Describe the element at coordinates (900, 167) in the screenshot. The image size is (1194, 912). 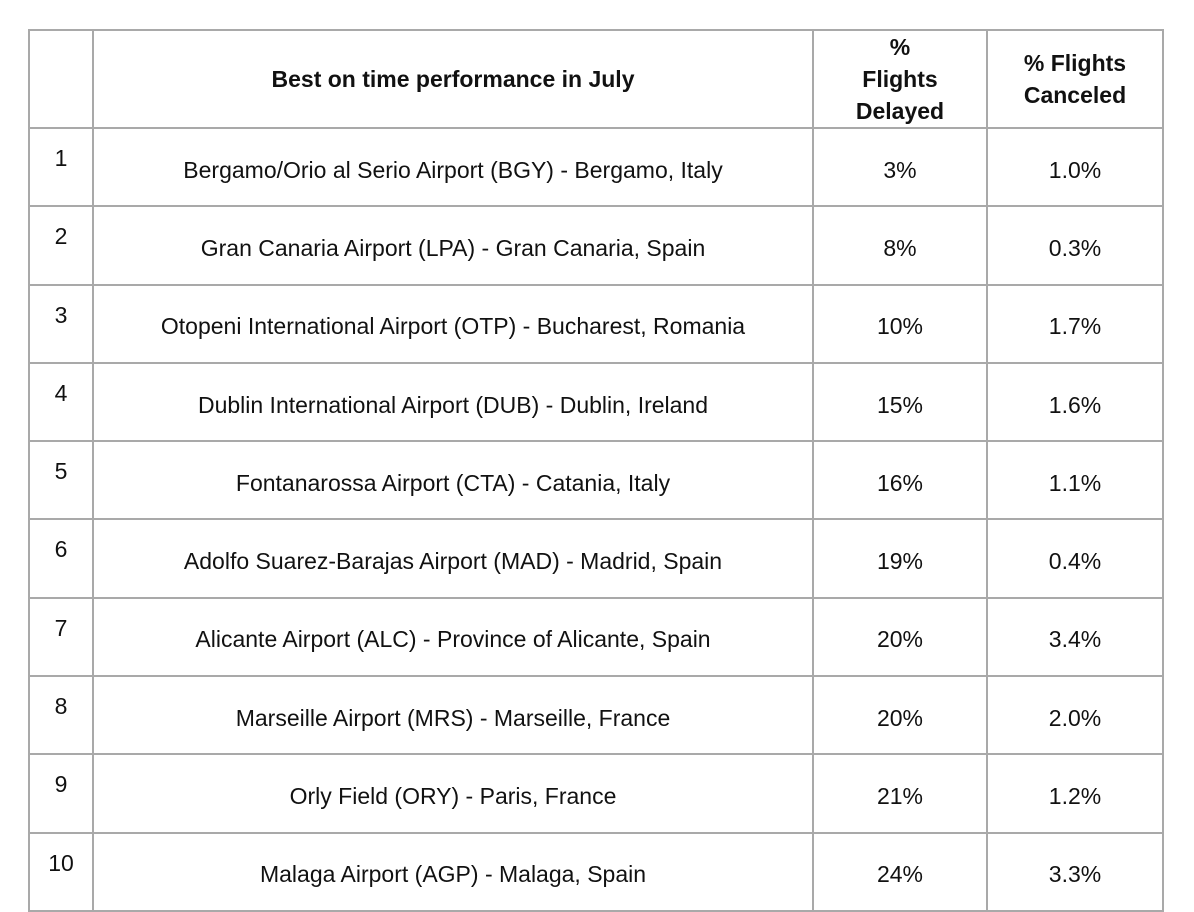
I see `delayed-cell: 3%` at that location.